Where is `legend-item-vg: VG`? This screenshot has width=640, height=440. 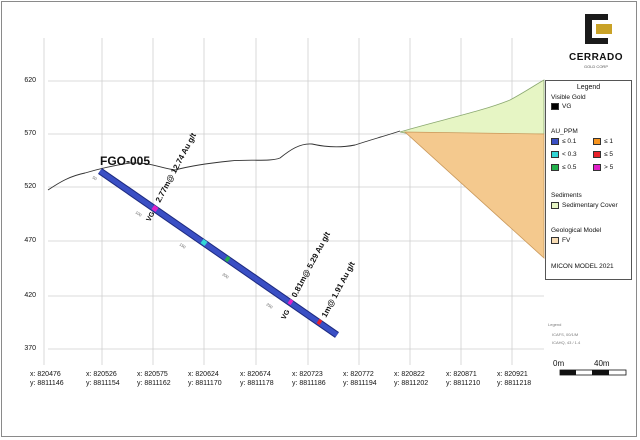 legend-item-vg: VG is located at coordinates (567, 106).